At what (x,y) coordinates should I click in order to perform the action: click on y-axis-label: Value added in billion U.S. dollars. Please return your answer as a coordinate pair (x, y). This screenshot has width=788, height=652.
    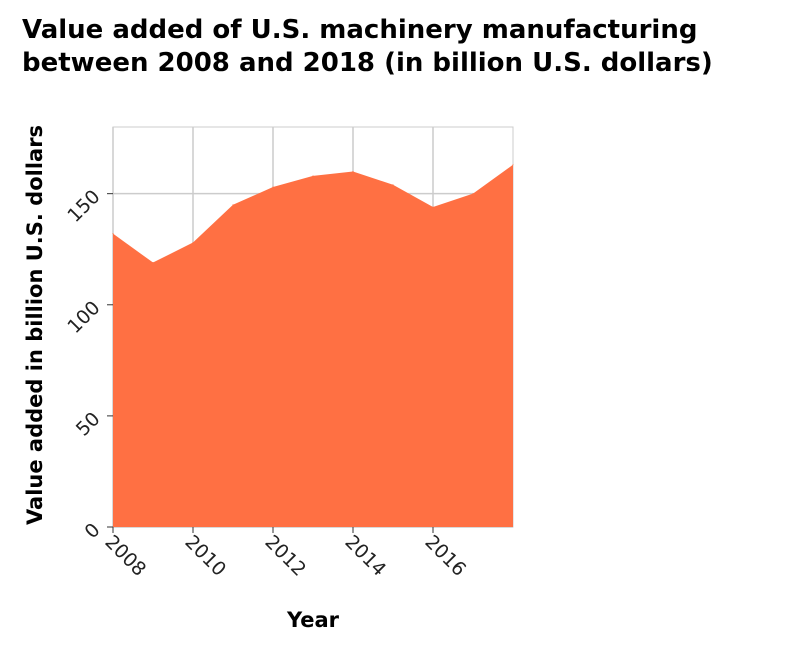
    Looking at the image, I should click on (35, 325).